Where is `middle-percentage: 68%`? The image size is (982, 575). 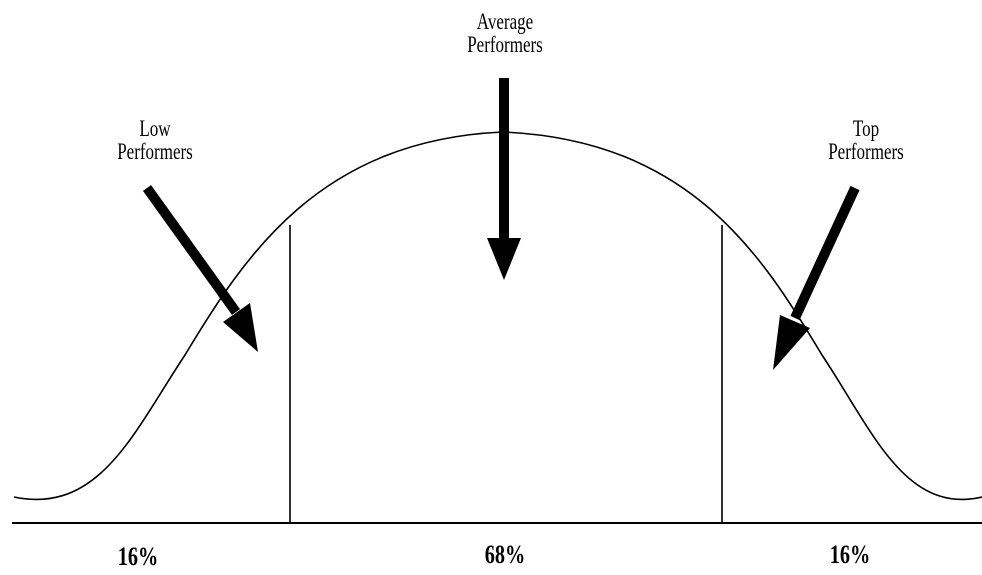
middle-percentage: 68% is located at coordinates (505, 554).